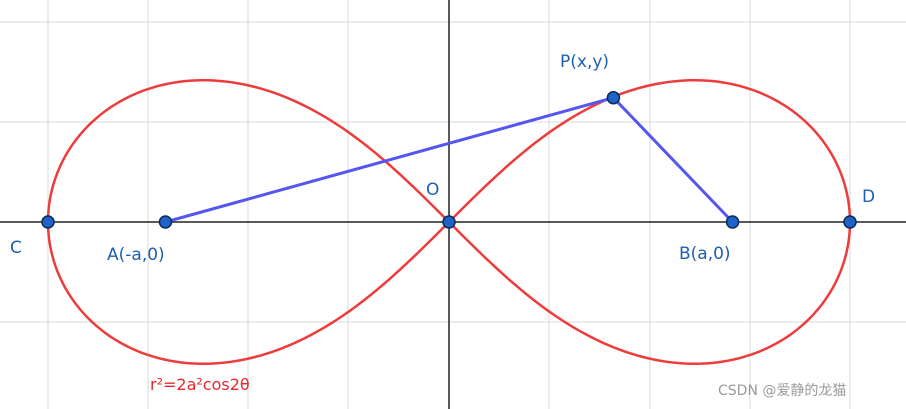 This screenshot has height=409, width=906. What do you see at coordinates (673, 160) in the screenshot?
I see `segment-pb` at bounding box center [673, 160].